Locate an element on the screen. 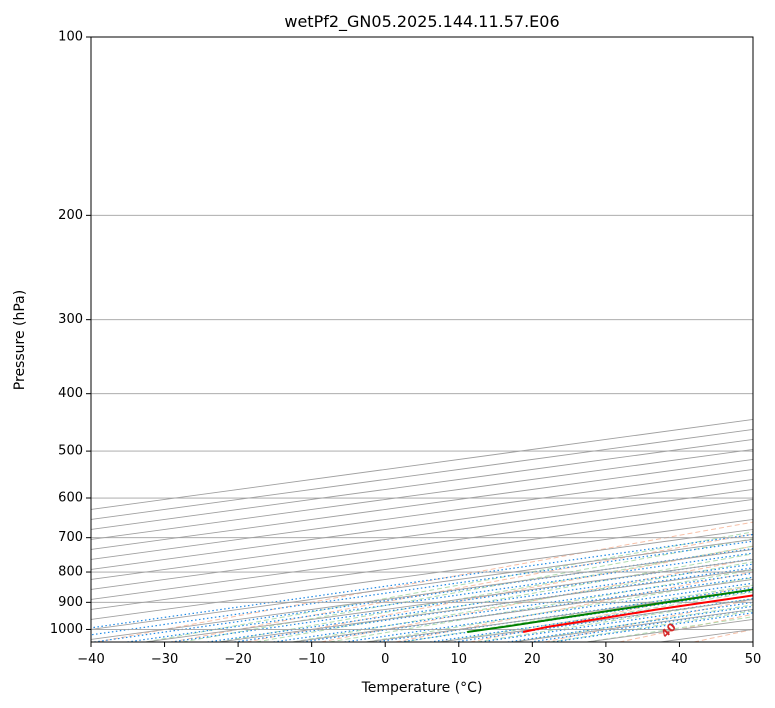  x-tick-label: −30 is located at coordinates (164, 659).